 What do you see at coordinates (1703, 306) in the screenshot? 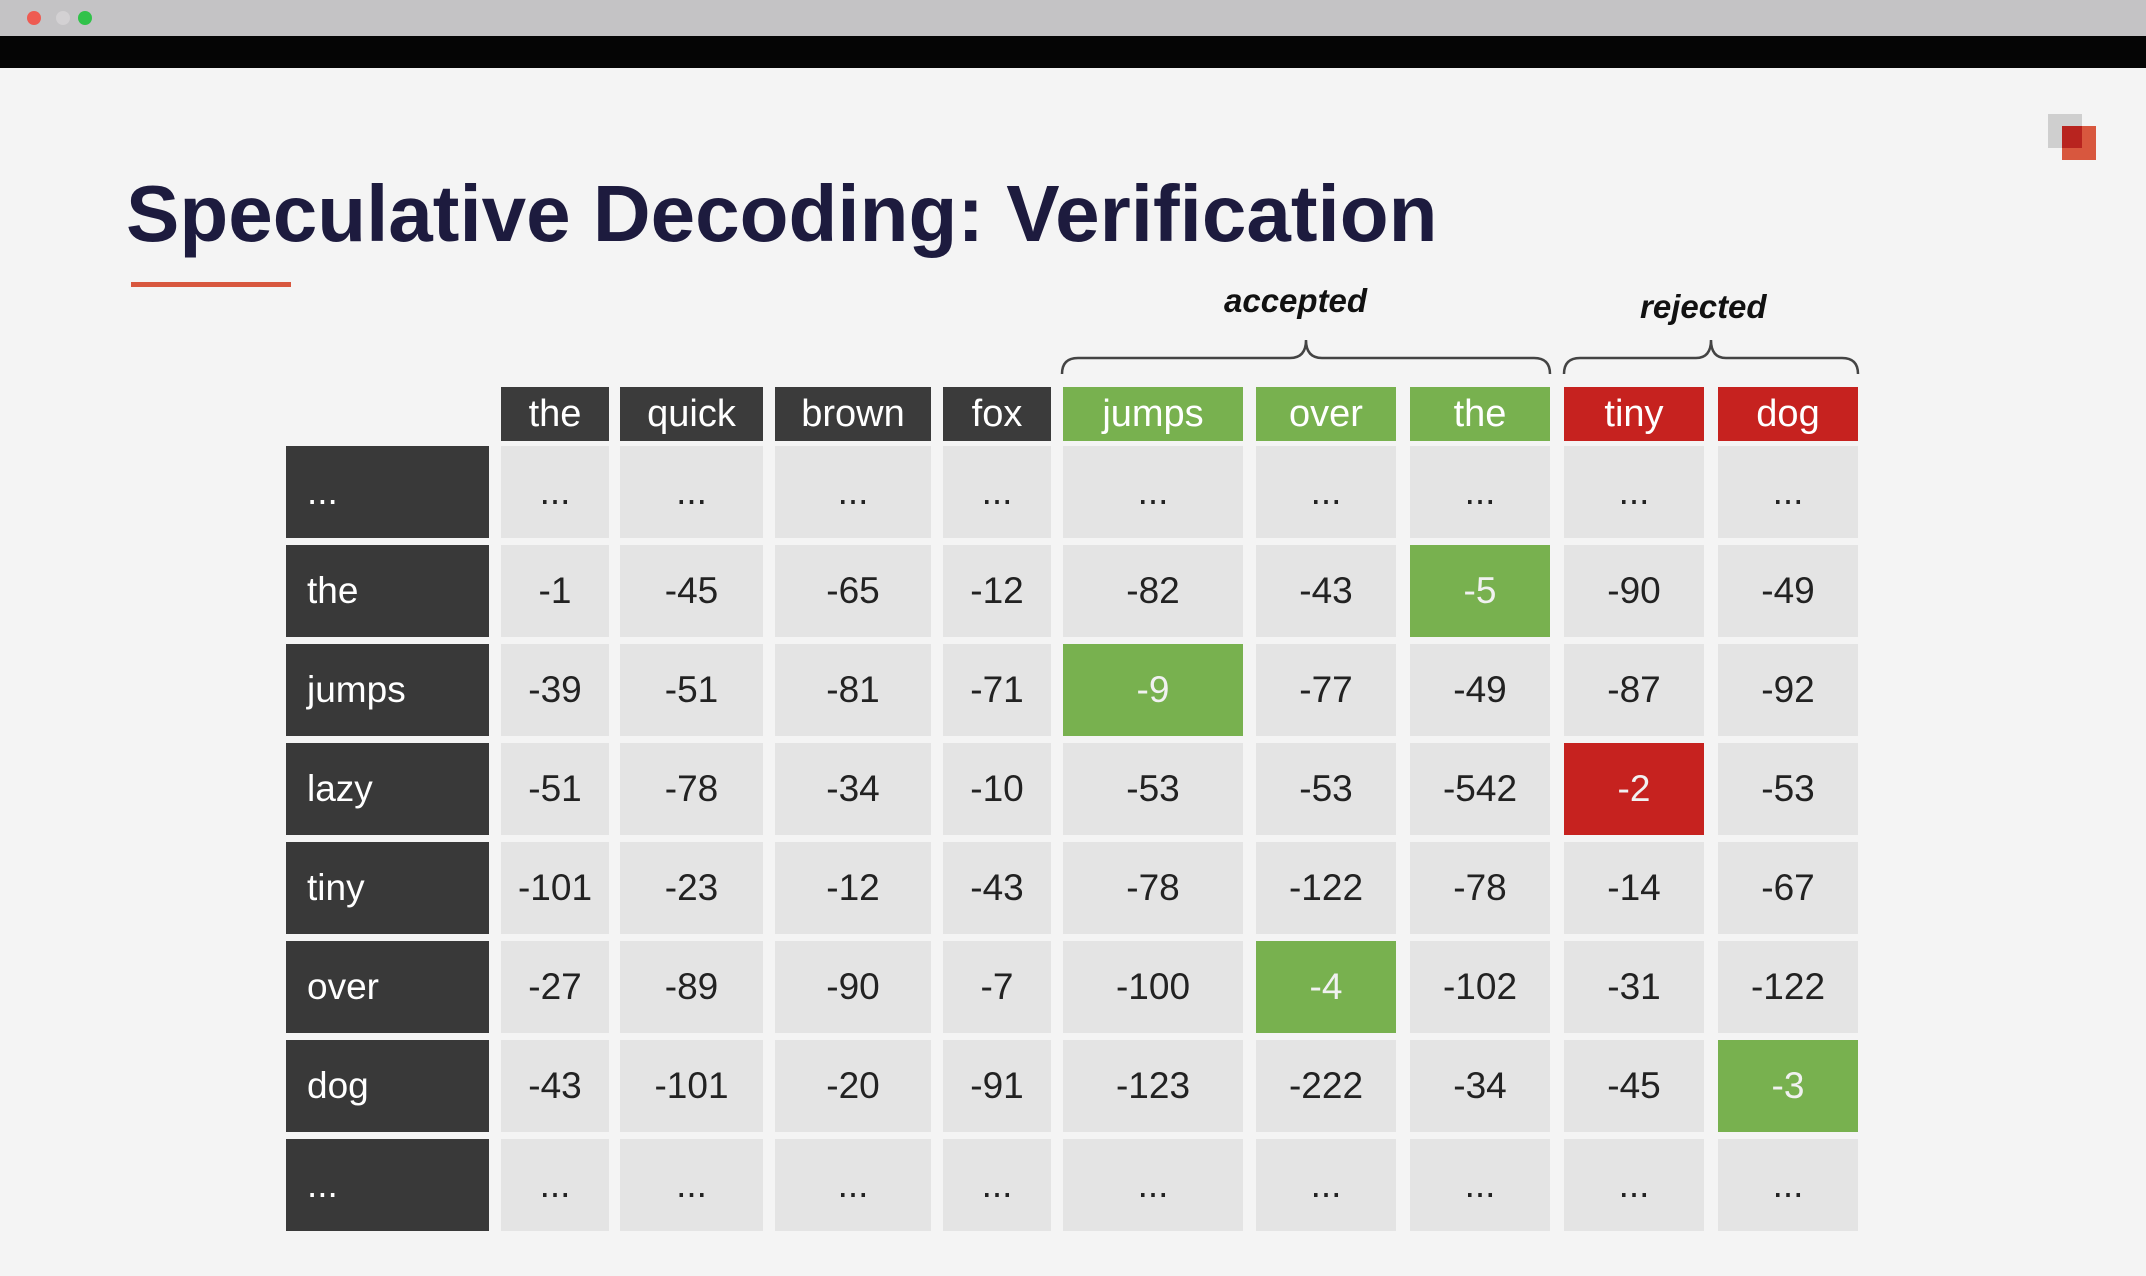
I see `rejected-label: rejected` at bounding box center [1703, 306].